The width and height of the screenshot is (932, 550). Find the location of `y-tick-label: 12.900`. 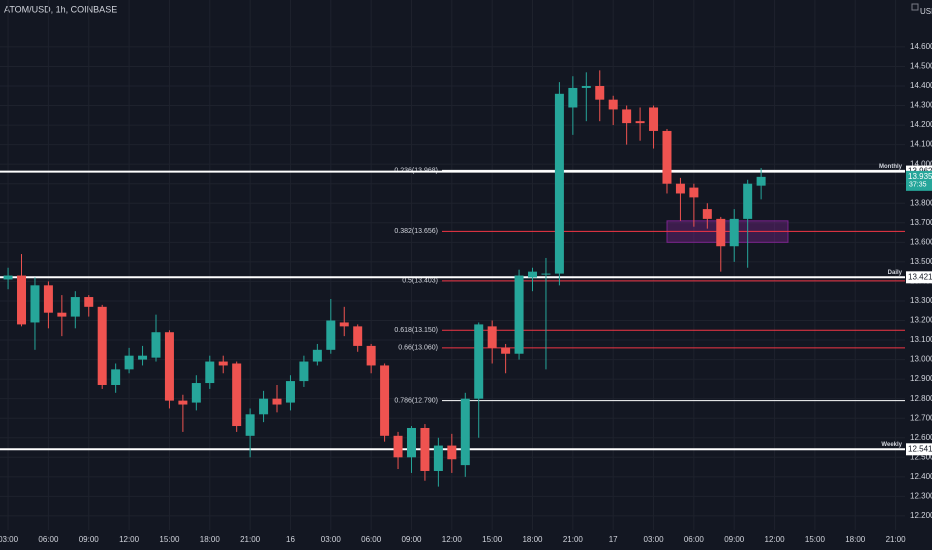

y-tick-label: 12.900 is located at coordinates (921, 378).